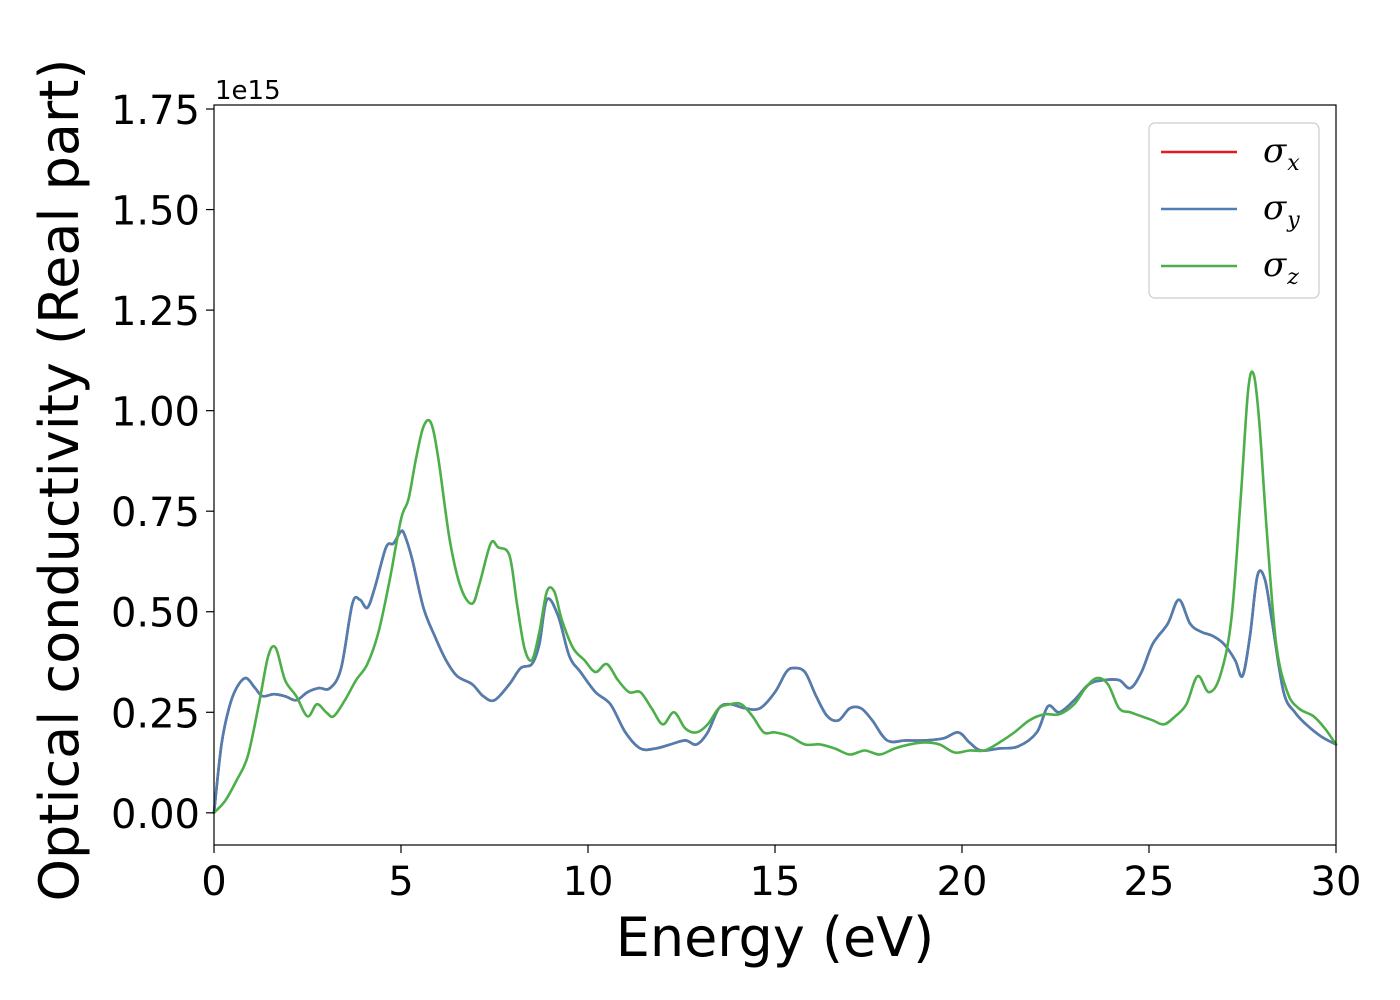  What do you see at coordinates (59, 480) in the screenshot?
I see `y-axis-label: Optical conductivity (Real part)` at bounding box center [59, 480].